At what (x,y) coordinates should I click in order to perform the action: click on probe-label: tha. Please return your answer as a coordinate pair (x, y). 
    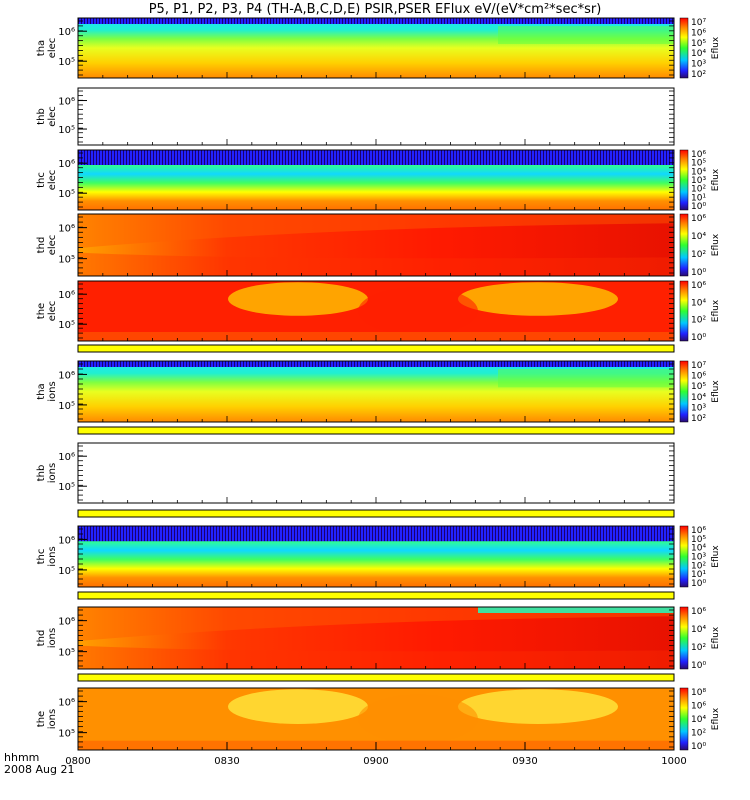
    Looking at the image, I should click on (41, 391).